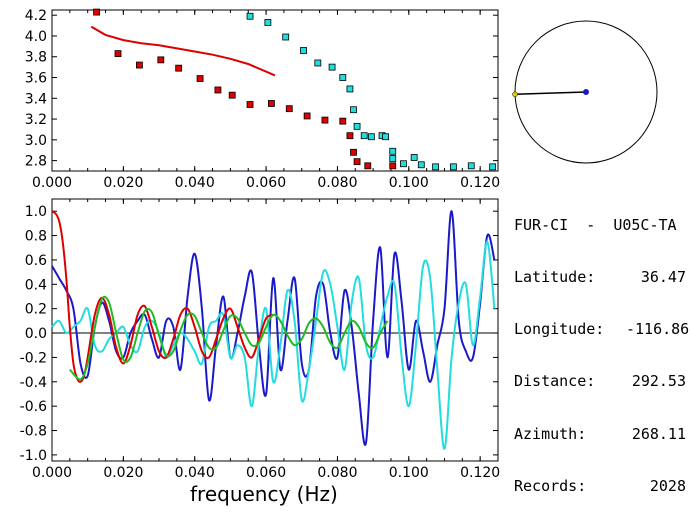 This screenshot has width=690, height=519. Describe the element at coordinates (36, 16) in the screenshot. I see `dispersion-y-tick-label: 4.2` at that location.